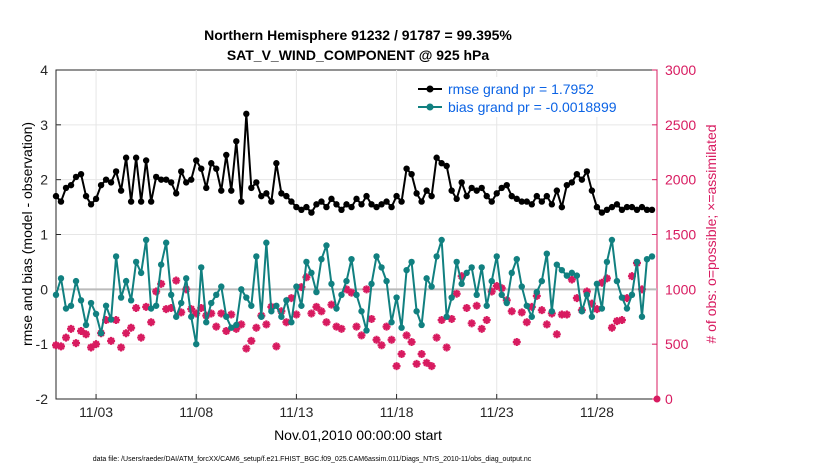 The height and width of the screenshot is (470, 830). What do you see at coordinates (358, 55) in the screenshot?
I see `chart-subtitle: SAT_V_WIND_COMPONENT @ 925 hPa` at bounding box center [358, 55].